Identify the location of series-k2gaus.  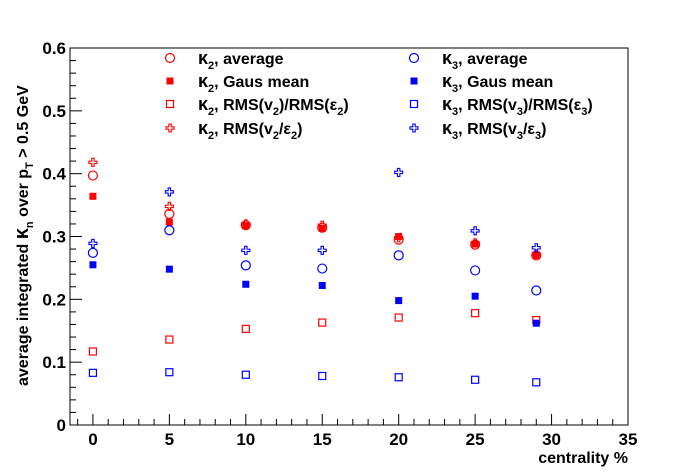
(314, 225).